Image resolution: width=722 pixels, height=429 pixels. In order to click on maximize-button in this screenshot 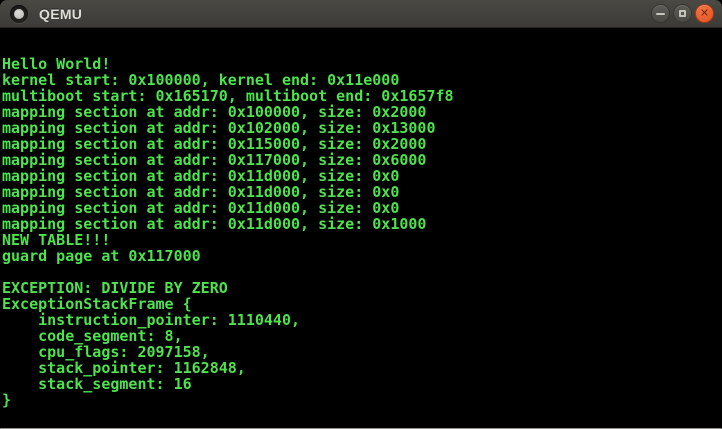, I will do `click(682, 13)`.